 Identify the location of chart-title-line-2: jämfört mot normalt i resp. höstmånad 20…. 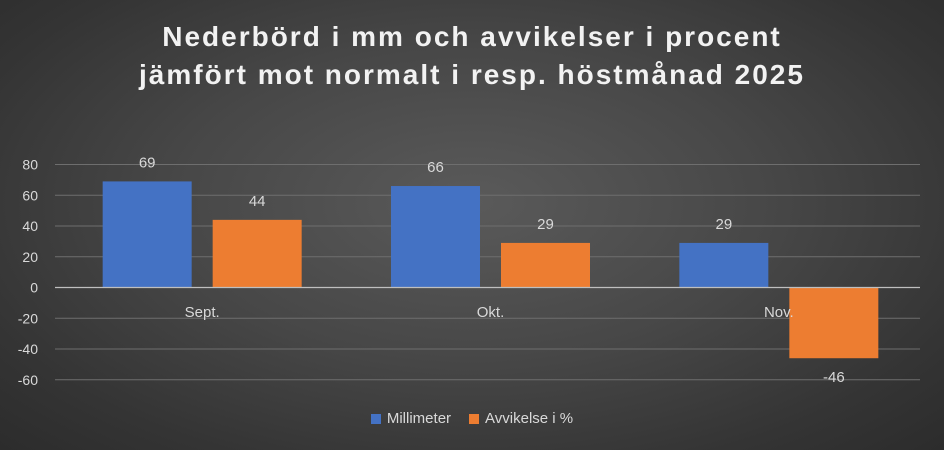
(472, 74).